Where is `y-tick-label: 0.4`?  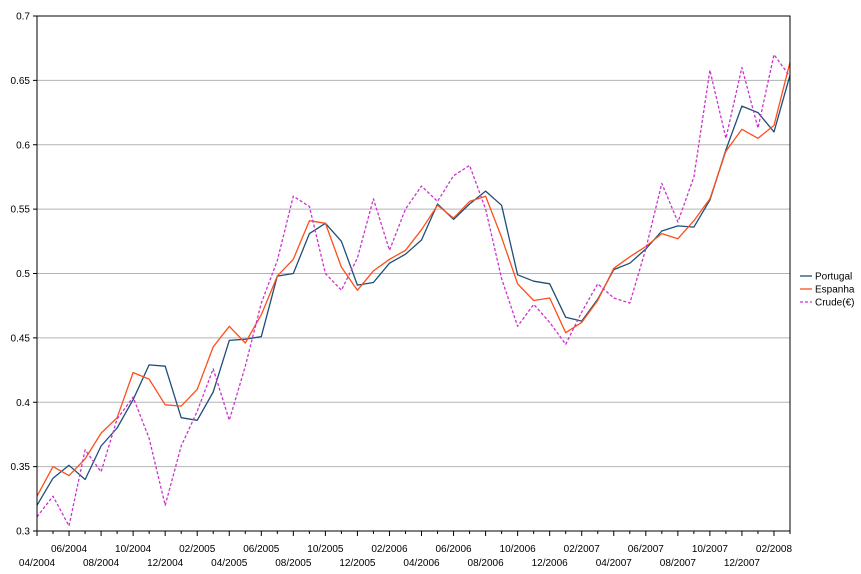
y-tick-label: 0.4 is located at coordinates (23, 403).